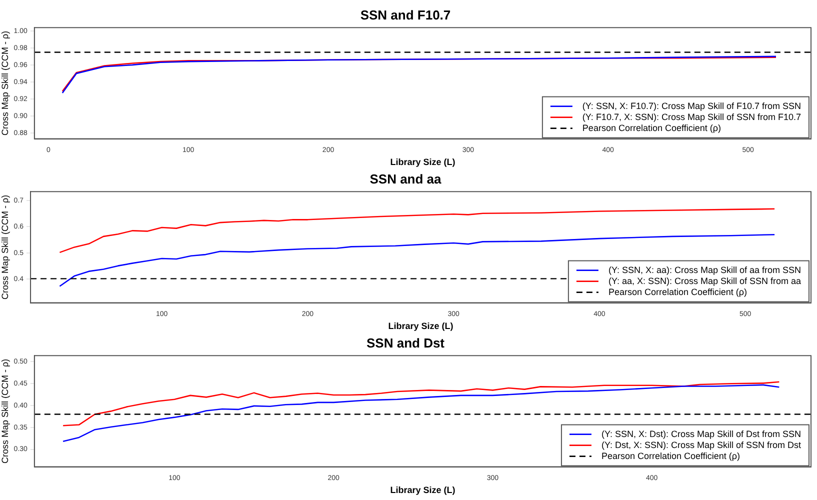 The image size is (817, 500). What do you see at coordinates (701, 433) in the screenshot?
I see `legend-label: (Y: SSN, X: Dst): Cross Map Skill of Dst from SSN` at bounding box center [701, 433].